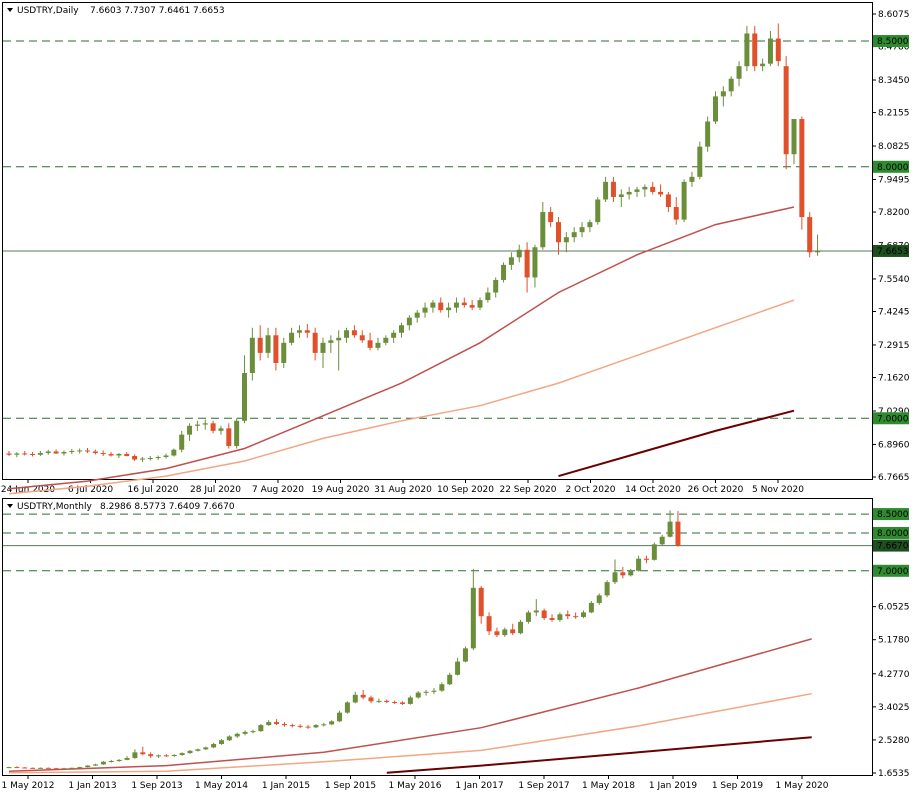 The width and height of the screenshot is (915, 794). Describe the element at coordinates (221, 786) in the screenshot. I see `time-tick-label: 1 May 2014` at that location.